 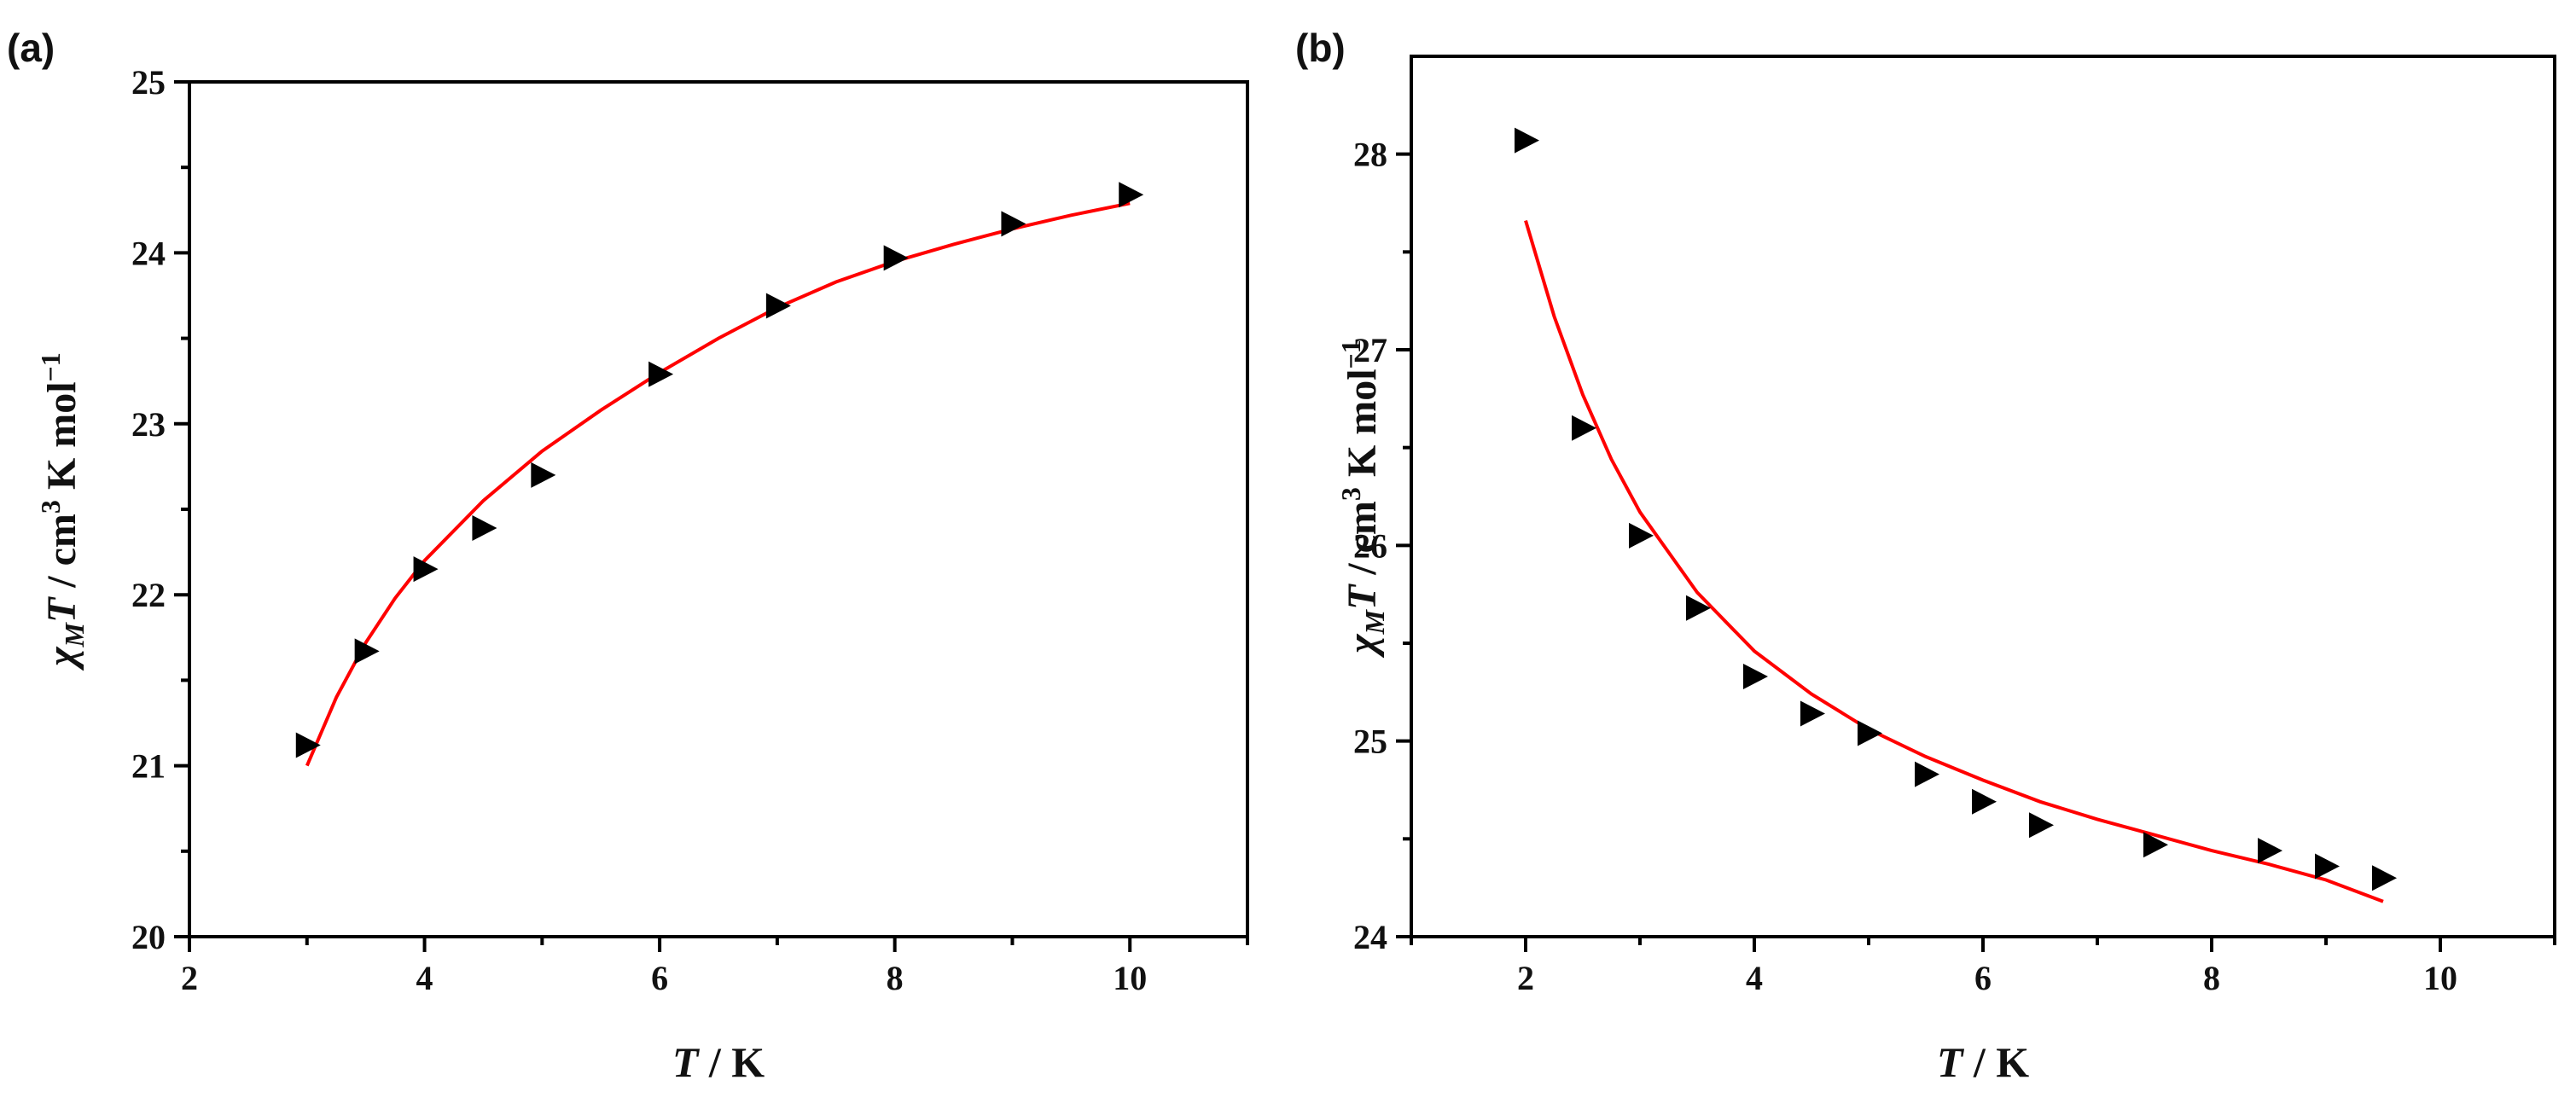 What do you see at coordinates (1370, 350) in the screenshot?
I see `y-tick-label: 27` at bounding box center [1370, 350].